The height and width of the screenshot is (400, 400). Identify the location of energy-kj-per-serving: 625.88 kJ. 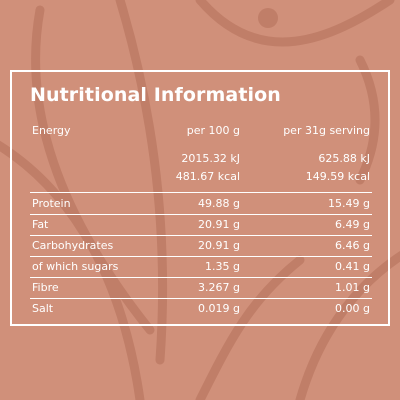
(344, 158).